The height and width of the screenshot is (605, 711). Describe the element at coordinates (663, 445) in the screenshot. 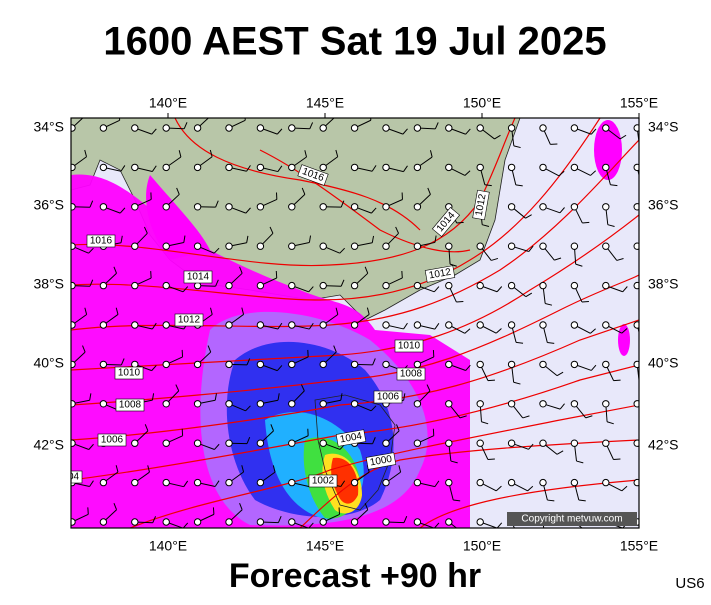

I see `lat-label-right: 42°S` at that location.